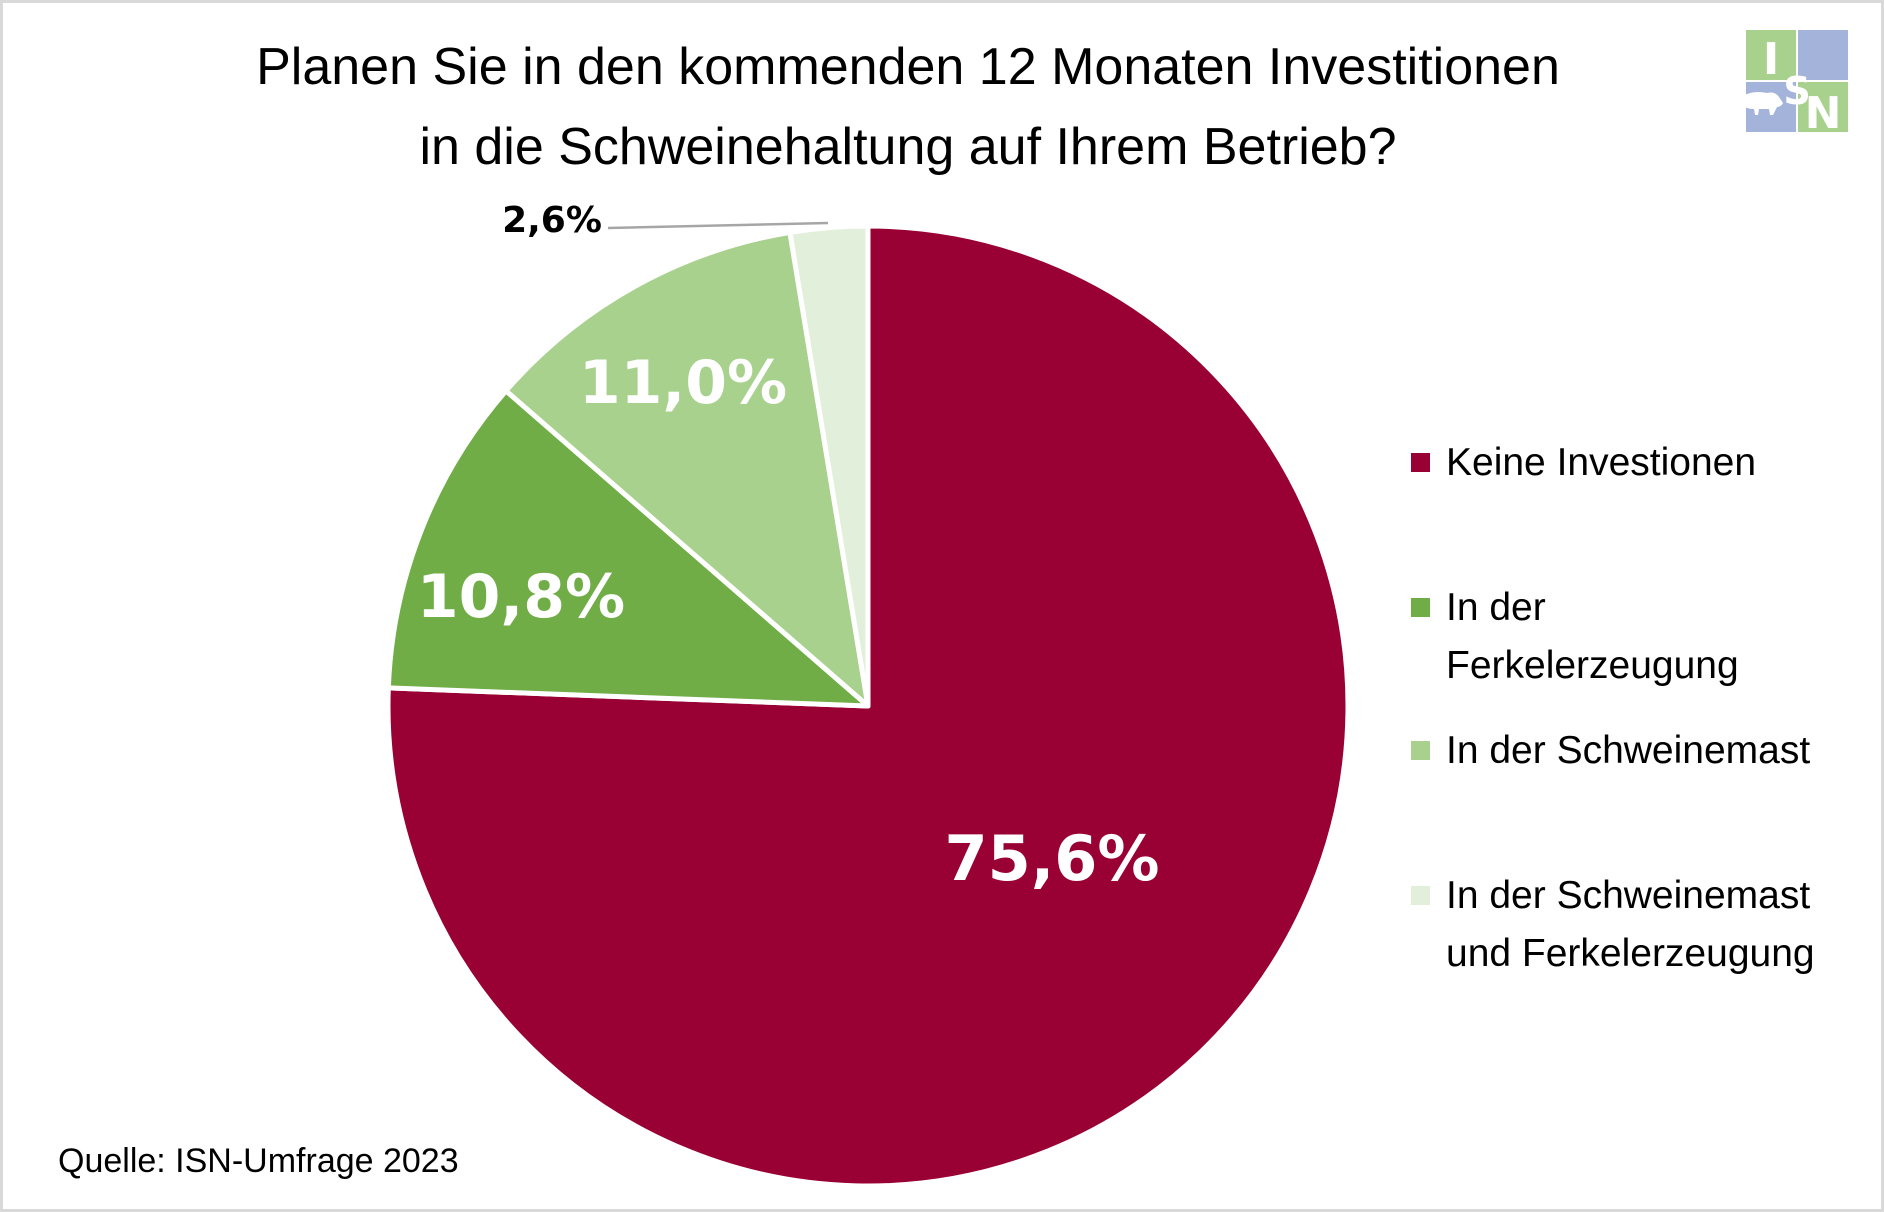 Image resolution: width=1884 pixels, height=1212 pixels. I want to click on legend-label-4-line-2: und Ferkelerzeugung, so click(1630, 953).